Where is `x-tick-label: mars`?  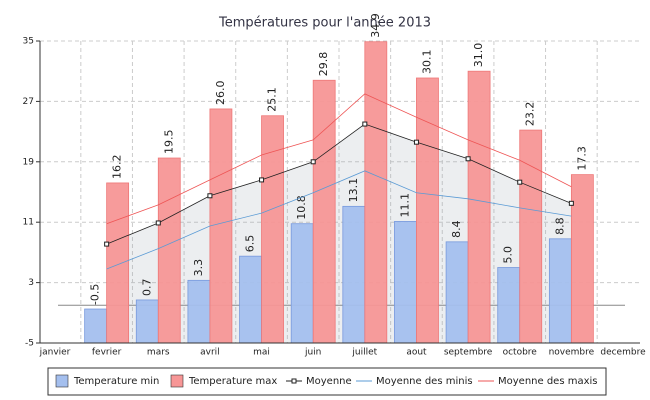 x-tick-label: mars is located at coordinates (158, 353).